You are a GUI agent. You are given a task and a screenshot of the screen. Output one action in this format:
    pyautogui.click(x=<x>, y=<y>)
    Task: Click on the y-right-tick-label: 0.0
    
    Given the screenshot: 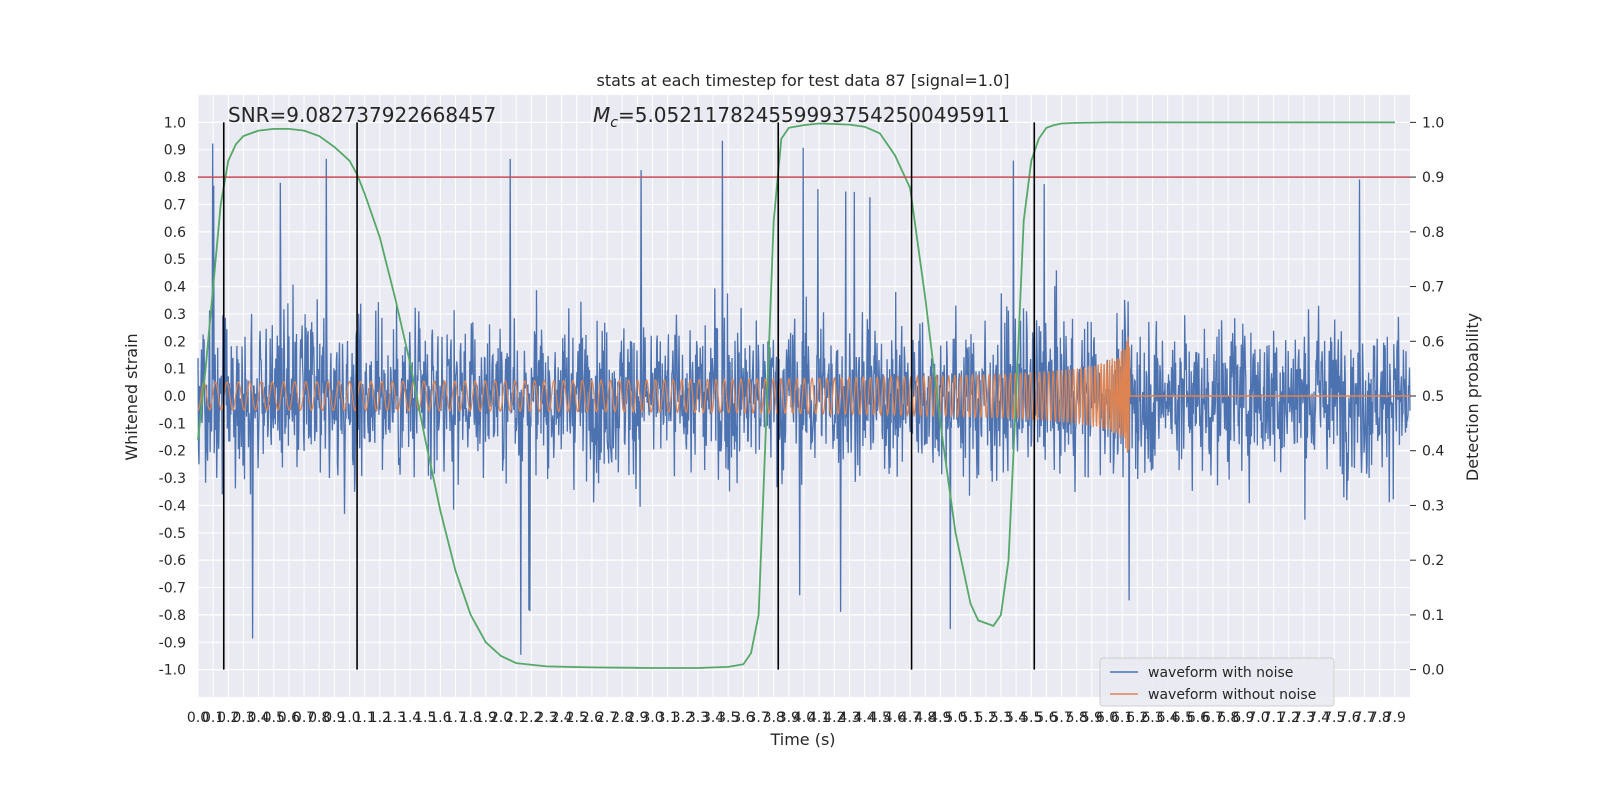 What is the action you would take?
    pyautogui.click(x=1433, y=671)
    